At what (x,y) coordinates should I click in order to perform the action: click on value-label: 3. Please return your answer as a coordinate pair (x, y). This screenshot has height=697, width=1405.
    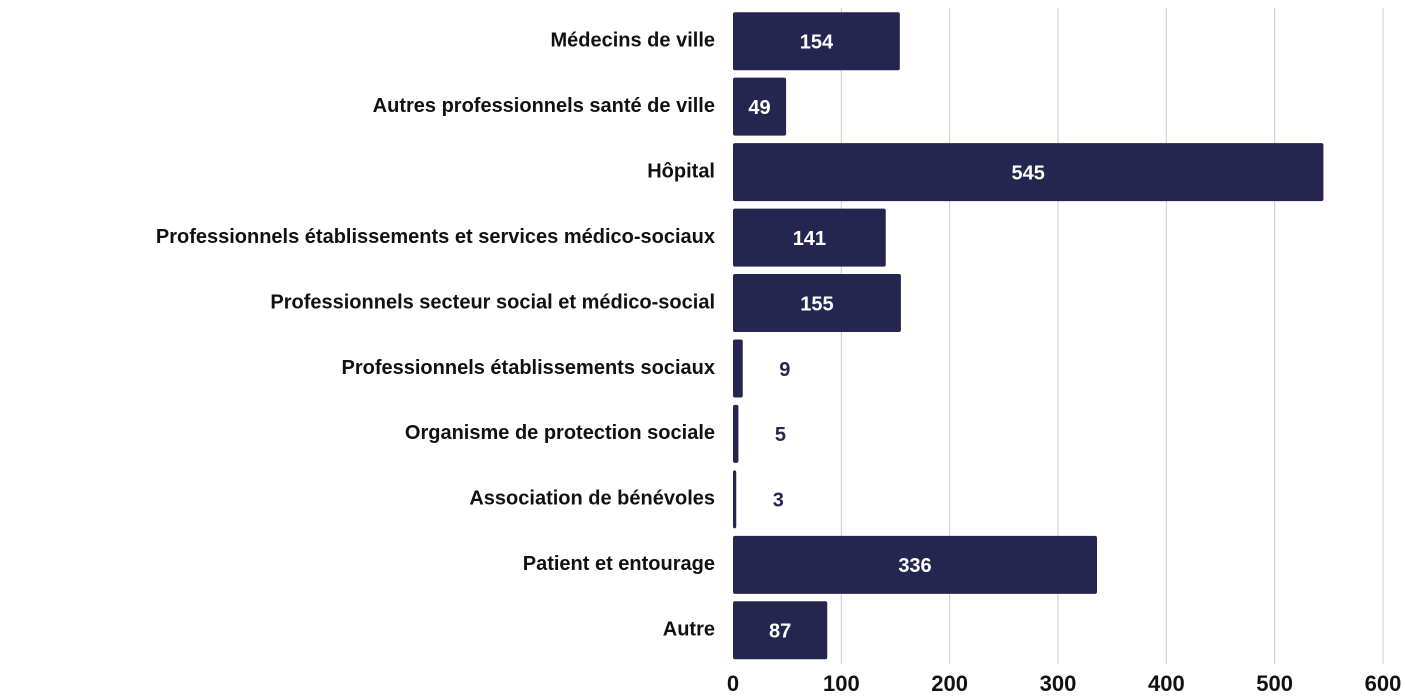
    Looking at the image, I should click on (778, 501).